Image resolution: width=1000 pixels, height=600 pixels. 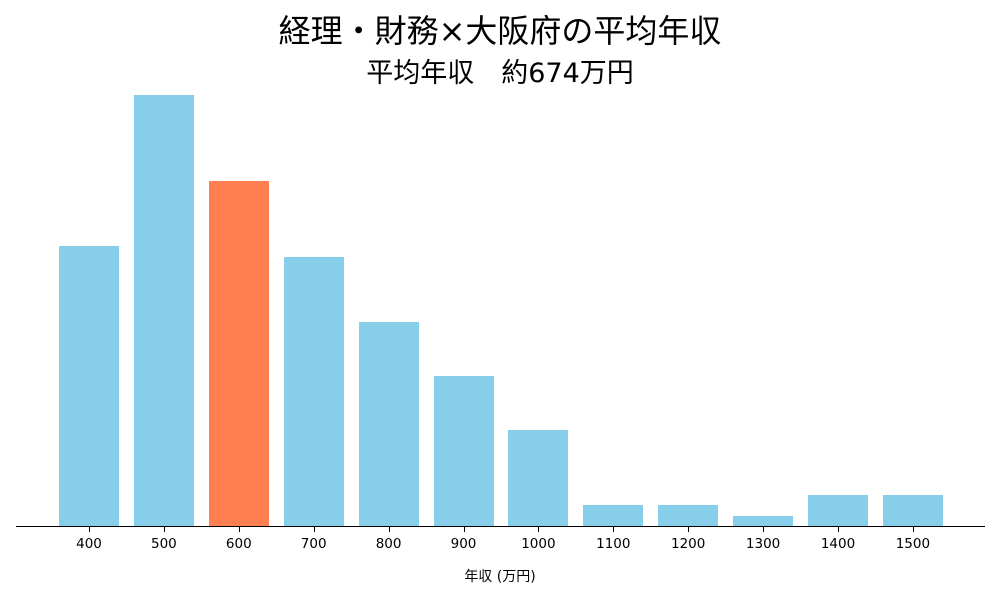 What do you see at coordinates (500, 73) in the screenshot?
I see `chart-subtitle: 平均年収 約674万円` at bounding box center [500, 73].